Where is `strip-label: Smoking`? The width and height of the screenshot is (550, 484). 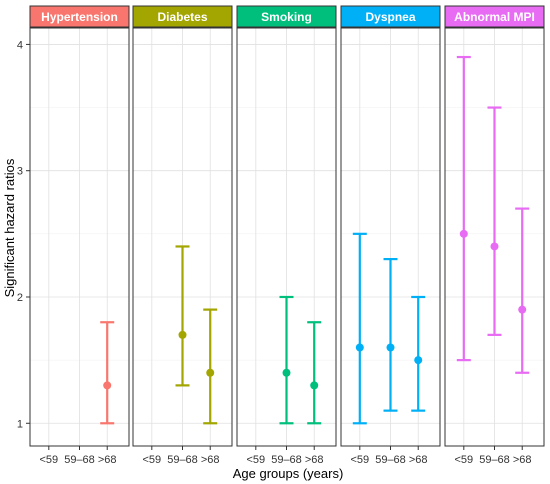 strip-label: Smoking is located at coordinates (286, 17).